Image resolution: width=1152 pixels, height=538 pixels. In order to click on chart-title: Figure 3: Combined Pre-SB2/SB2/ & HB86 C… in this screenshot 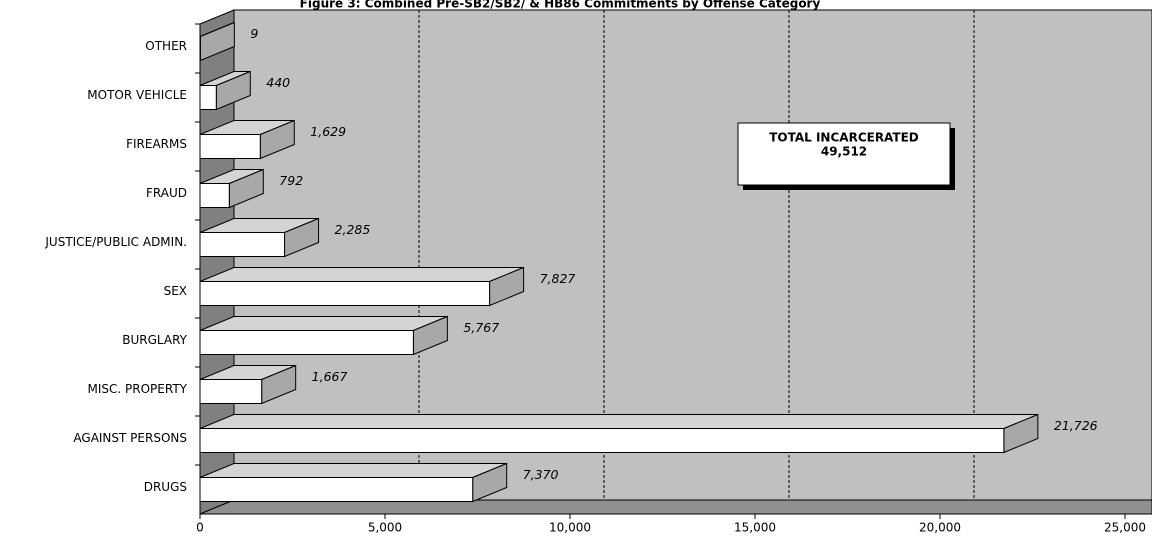, I will do `click(560, 5)`.